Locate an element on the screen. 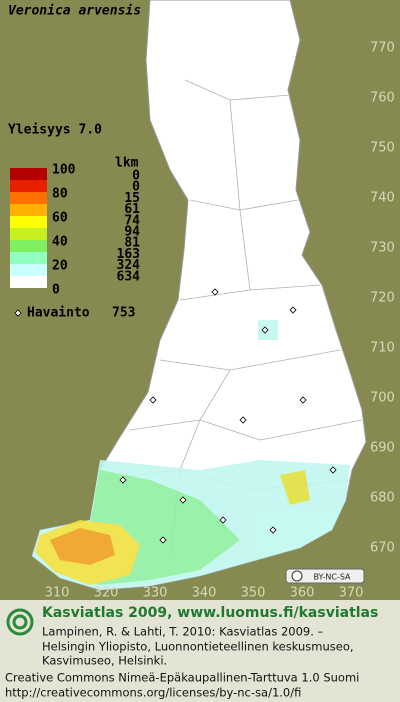 The width and height of the screenshot is (400, 702). grid-x-label: 350 is located at coordinates (253, 593).